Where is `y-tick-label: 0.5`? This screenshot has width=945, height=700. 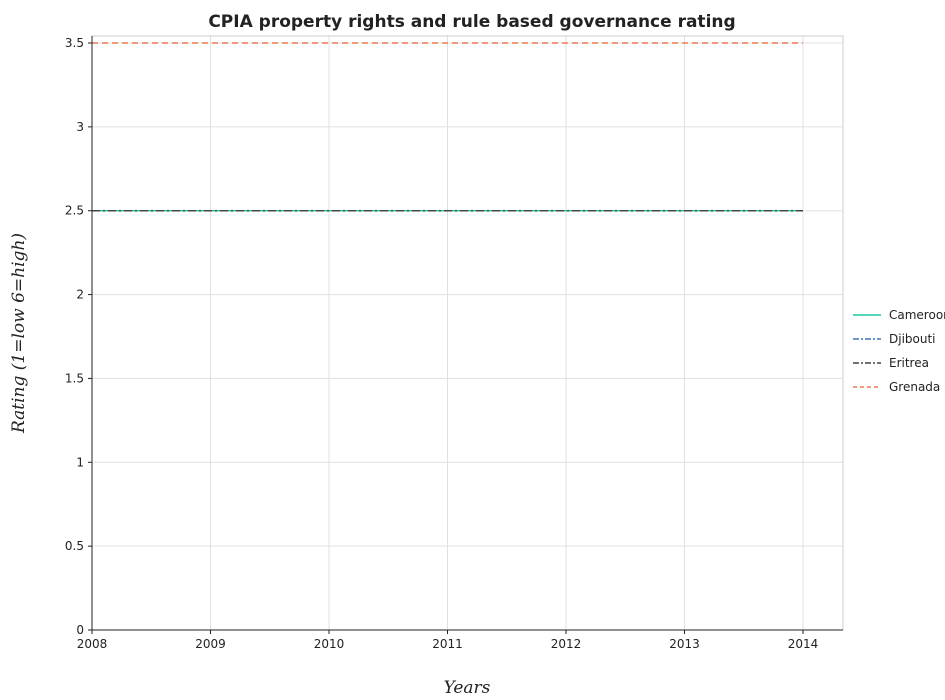 y-tick-label: 0.5 is located at coordinates (74, 546).